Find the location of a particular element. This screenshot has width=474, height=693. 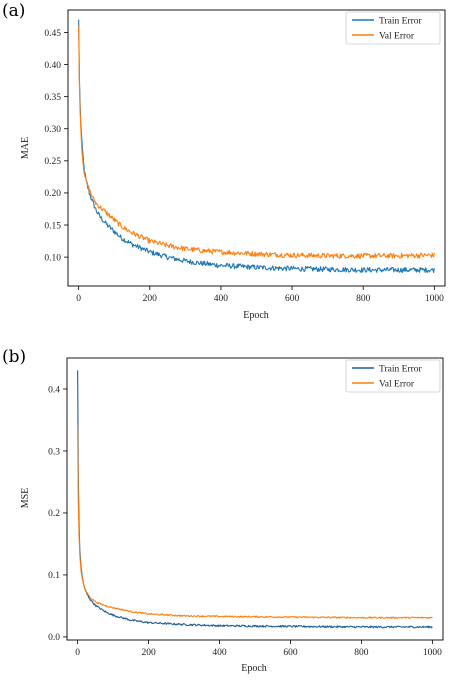

mse-y-ticks: 0.0 0.1 0.2 0.3 0.4 is located at coordinates (57, 514).